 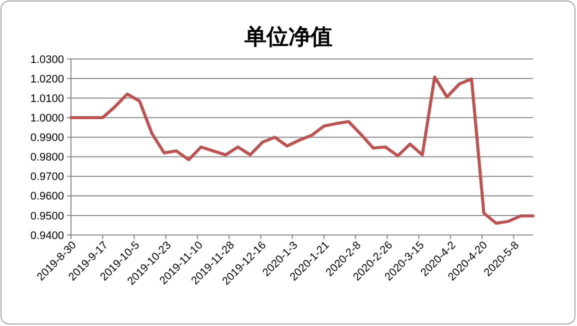 I want to click on y-tick-label: 1.0300, so click(x=47, y=60).